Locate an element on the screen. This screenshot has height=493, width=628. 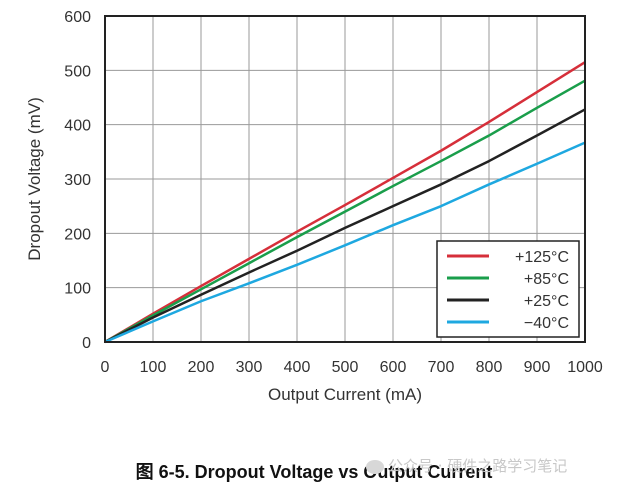
figure-caption: 图 6-5. Dropout Voltage vs Output Current is located at coordinates (314, 472).